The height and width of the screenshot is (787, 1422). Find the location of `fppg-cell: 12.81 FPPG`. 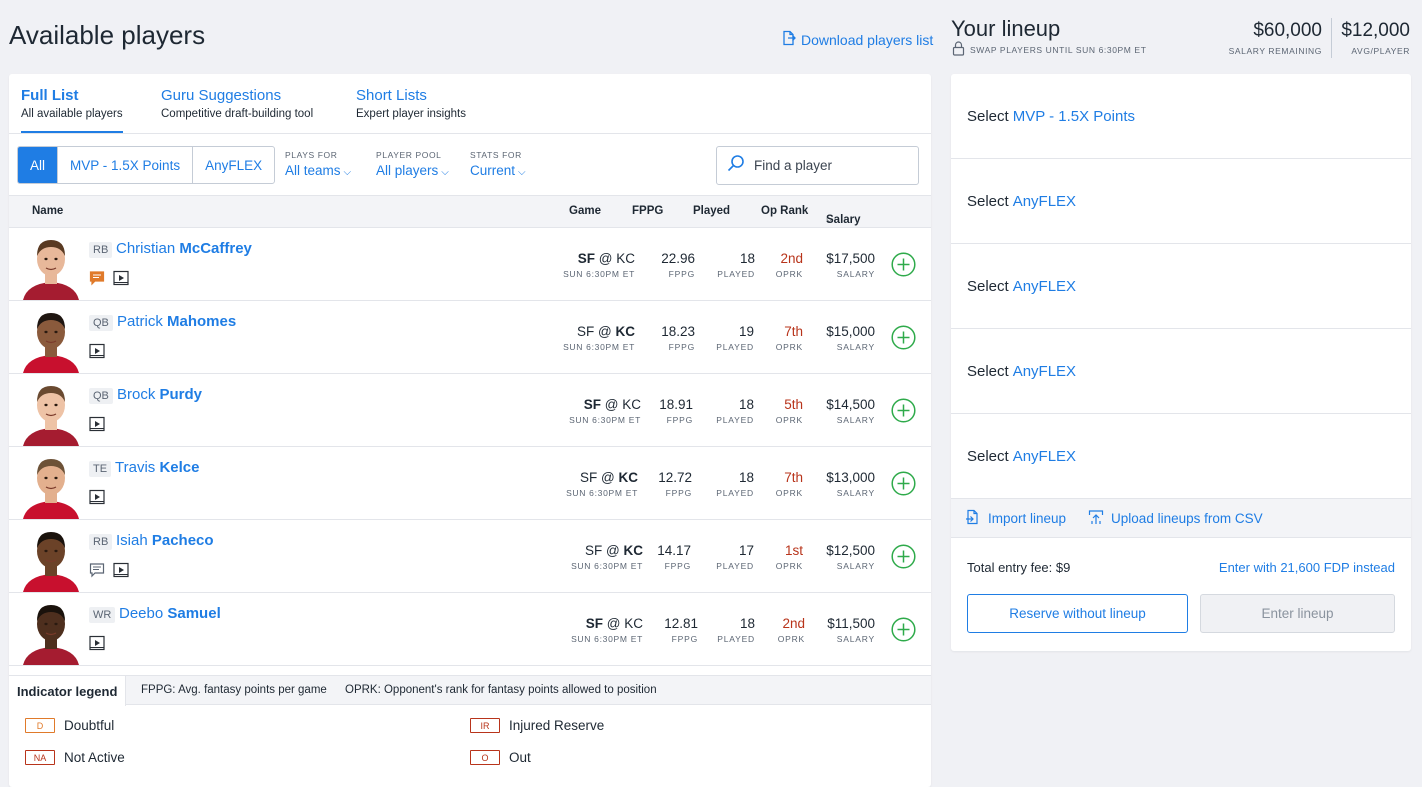

fppg-cell: 12.81 FPPG is located at coordinates (681, 630).